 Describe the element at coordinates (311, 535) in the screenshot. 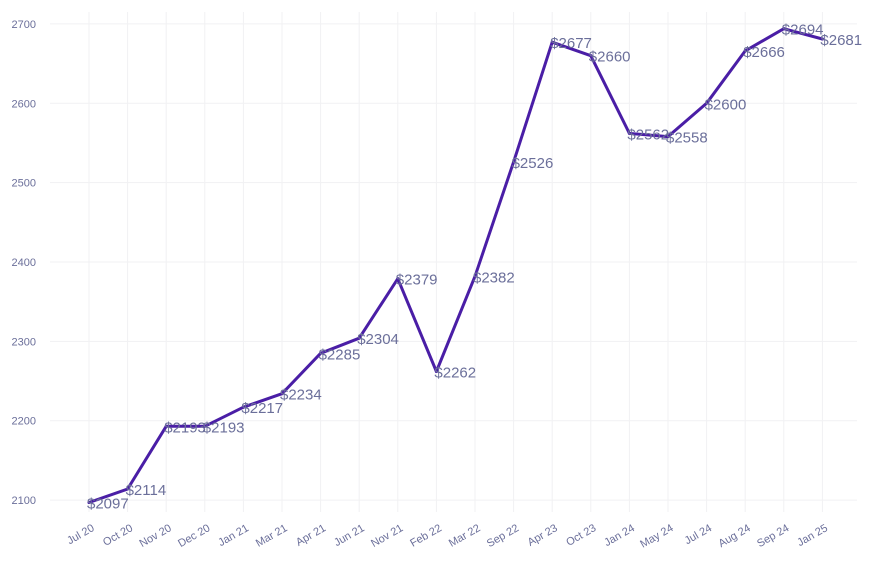

I see `x-tick-label: Apr 21` at that location.